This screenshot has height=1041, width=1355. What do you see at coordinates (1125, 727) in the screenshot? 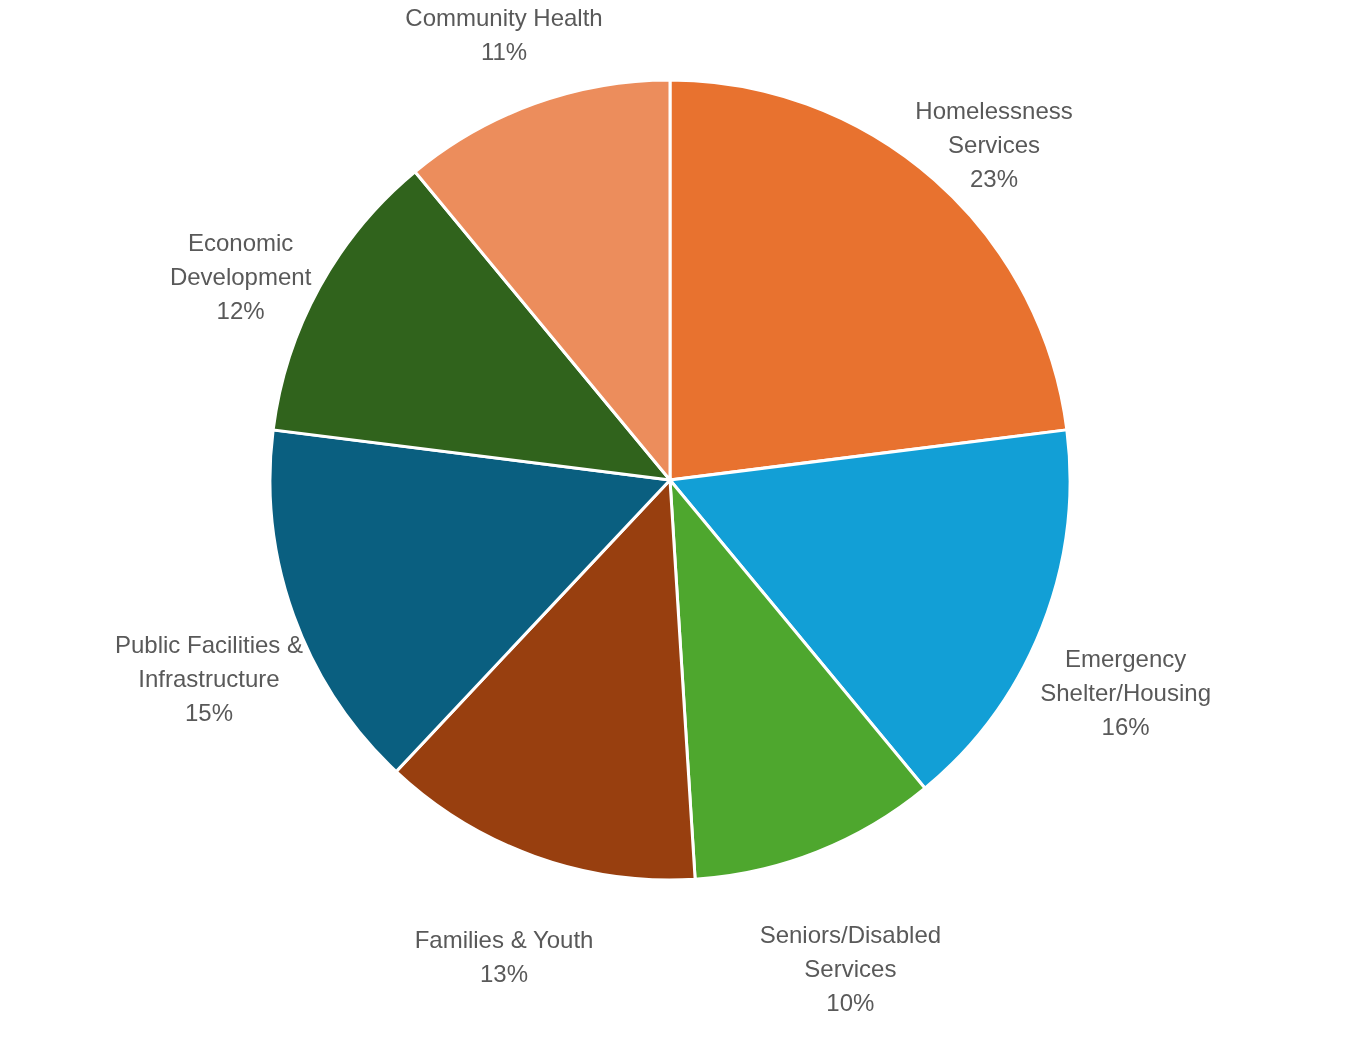
I see `data-label: 16%` at bounding box center [1125, 727].